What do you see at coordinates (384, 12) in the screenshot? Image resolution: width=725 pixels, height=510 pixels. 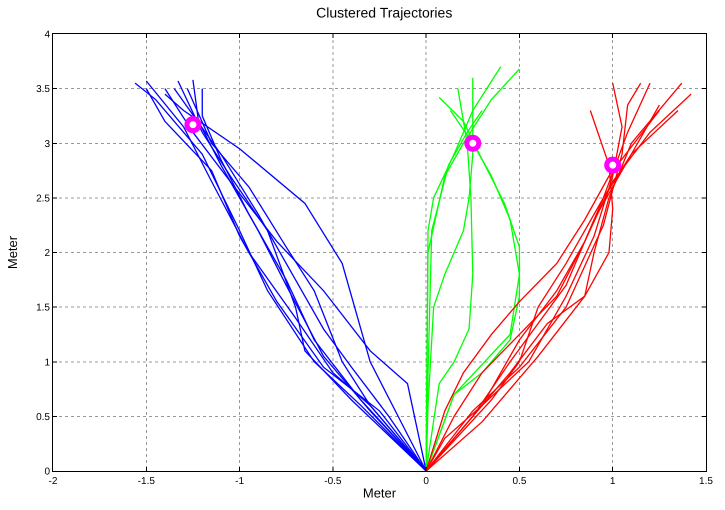 I see `chart-title: Clustered Trajectories` at bounding box center [384, 12].